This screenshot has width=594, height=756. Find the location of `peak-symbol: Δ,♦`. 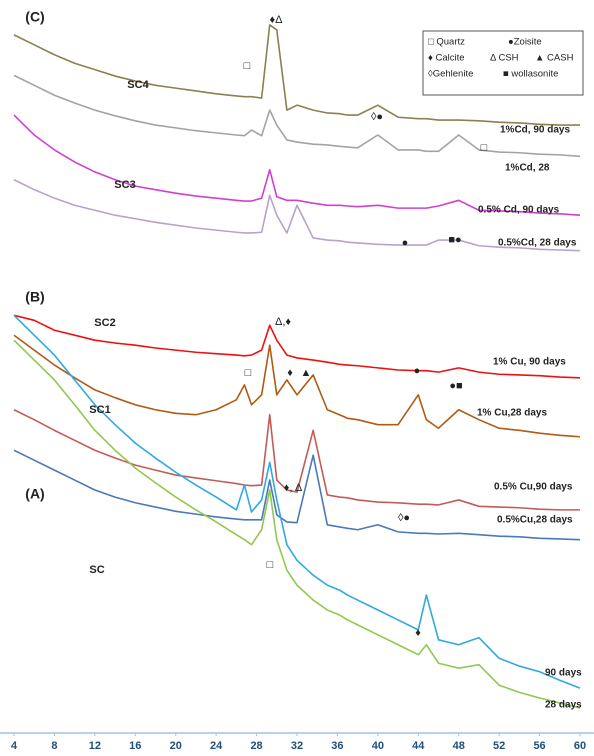

peak-symbol: Δ,♦ is located at coordinates (283, 322).